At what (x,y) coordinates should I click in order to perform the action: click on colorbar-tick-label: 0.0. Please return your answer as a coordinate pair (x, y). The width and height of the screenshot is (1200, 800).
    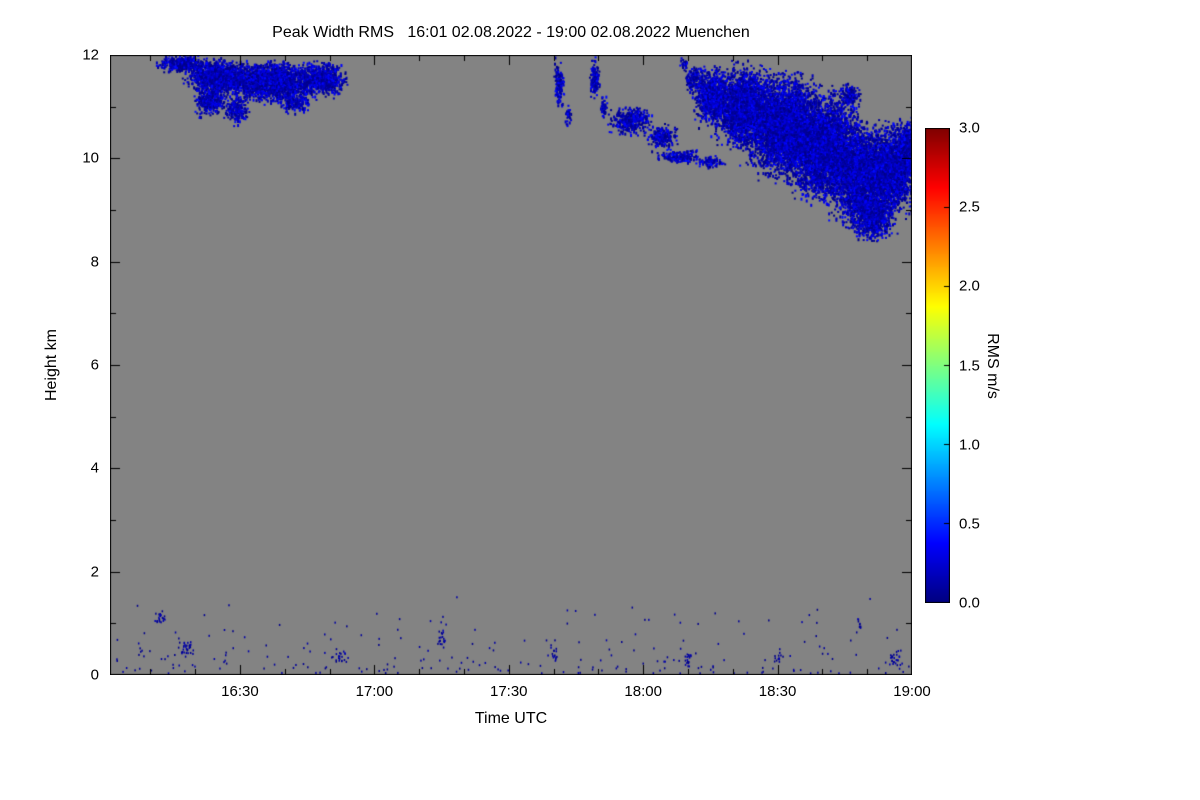
    Looking at the image, I should click on (969, 603).